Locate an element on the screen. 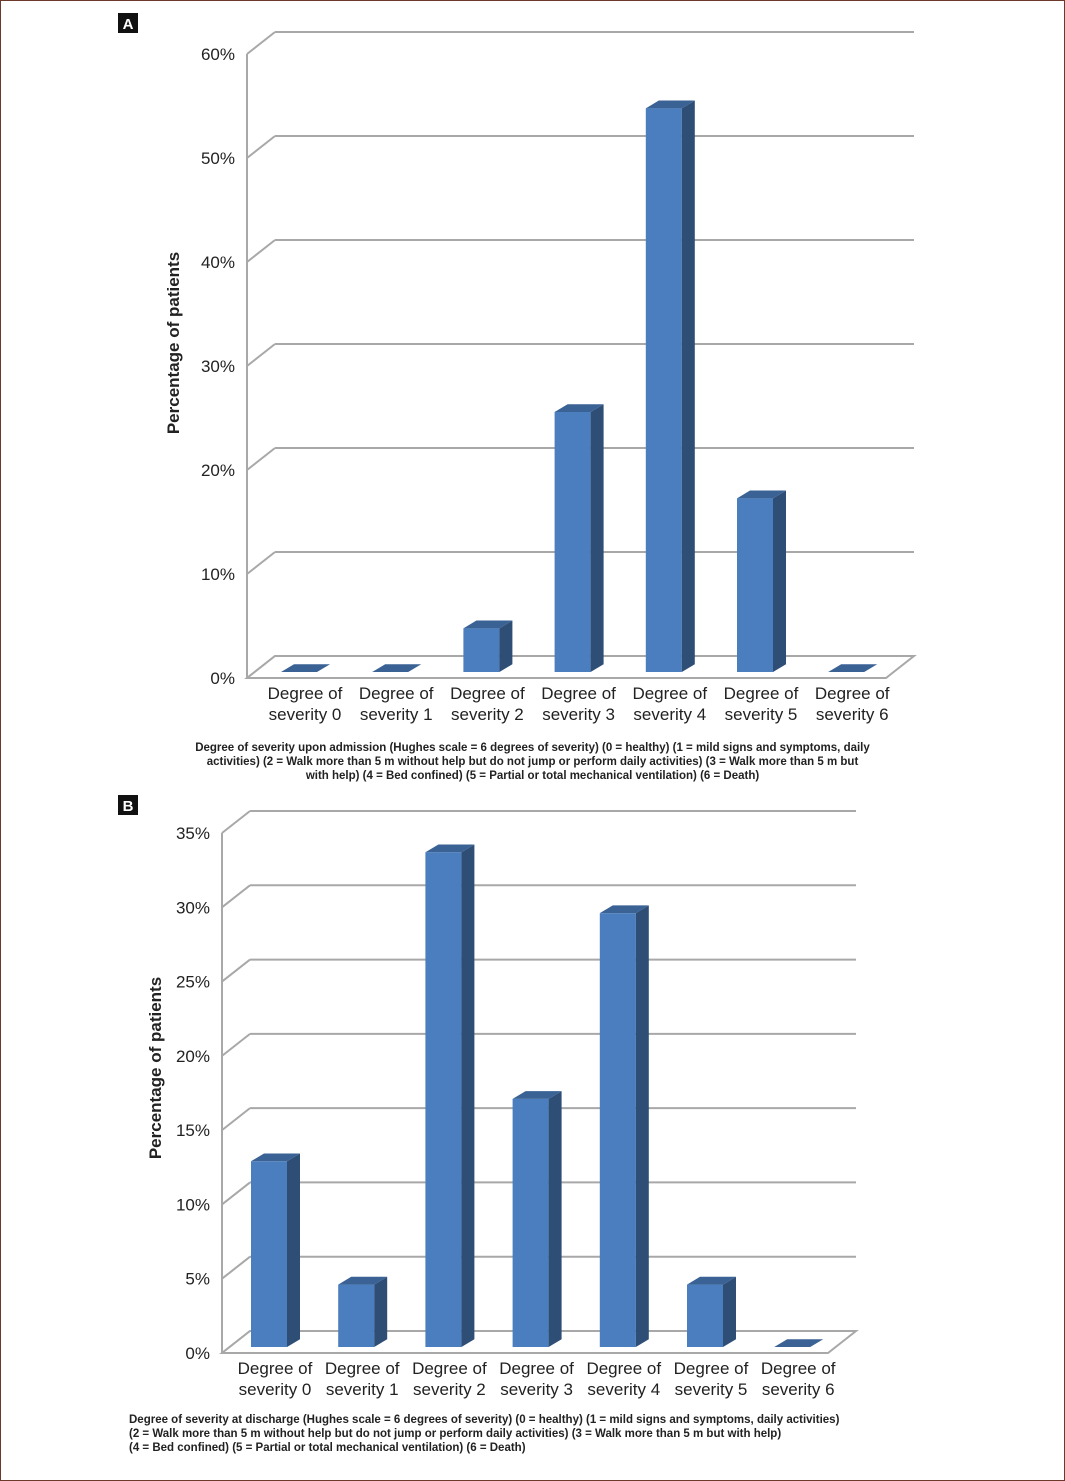 Image resolution: width=1065 pixels, height=1481 pixels. y-tick-label: 50% is located at coordinates (218, 158).